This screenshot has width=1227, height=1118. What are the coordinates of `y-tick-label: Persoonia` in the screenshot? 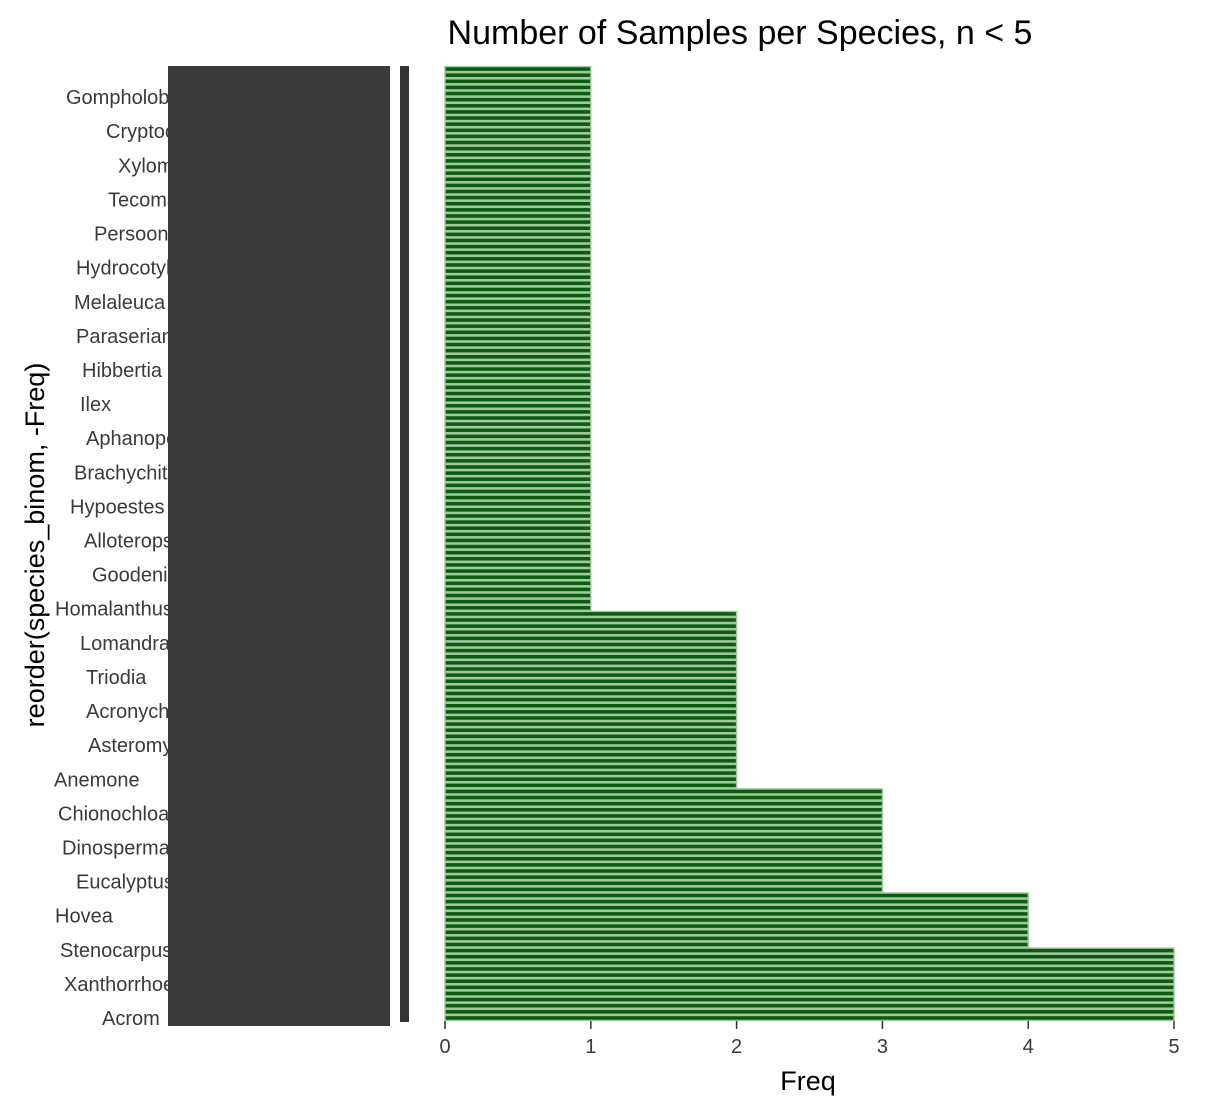 It's located at (139, 235).